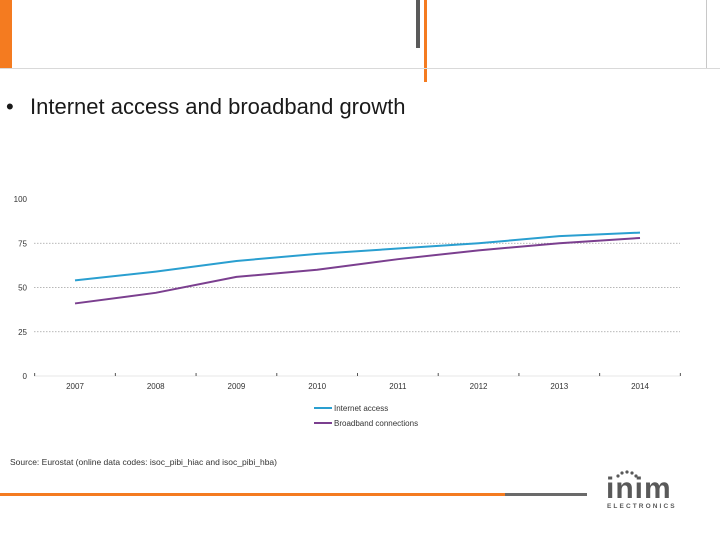 This screenshot has width=720, height=540. Describe the element at coordinates (360, 68) in the screenshot. I see `header-divider` at that location.